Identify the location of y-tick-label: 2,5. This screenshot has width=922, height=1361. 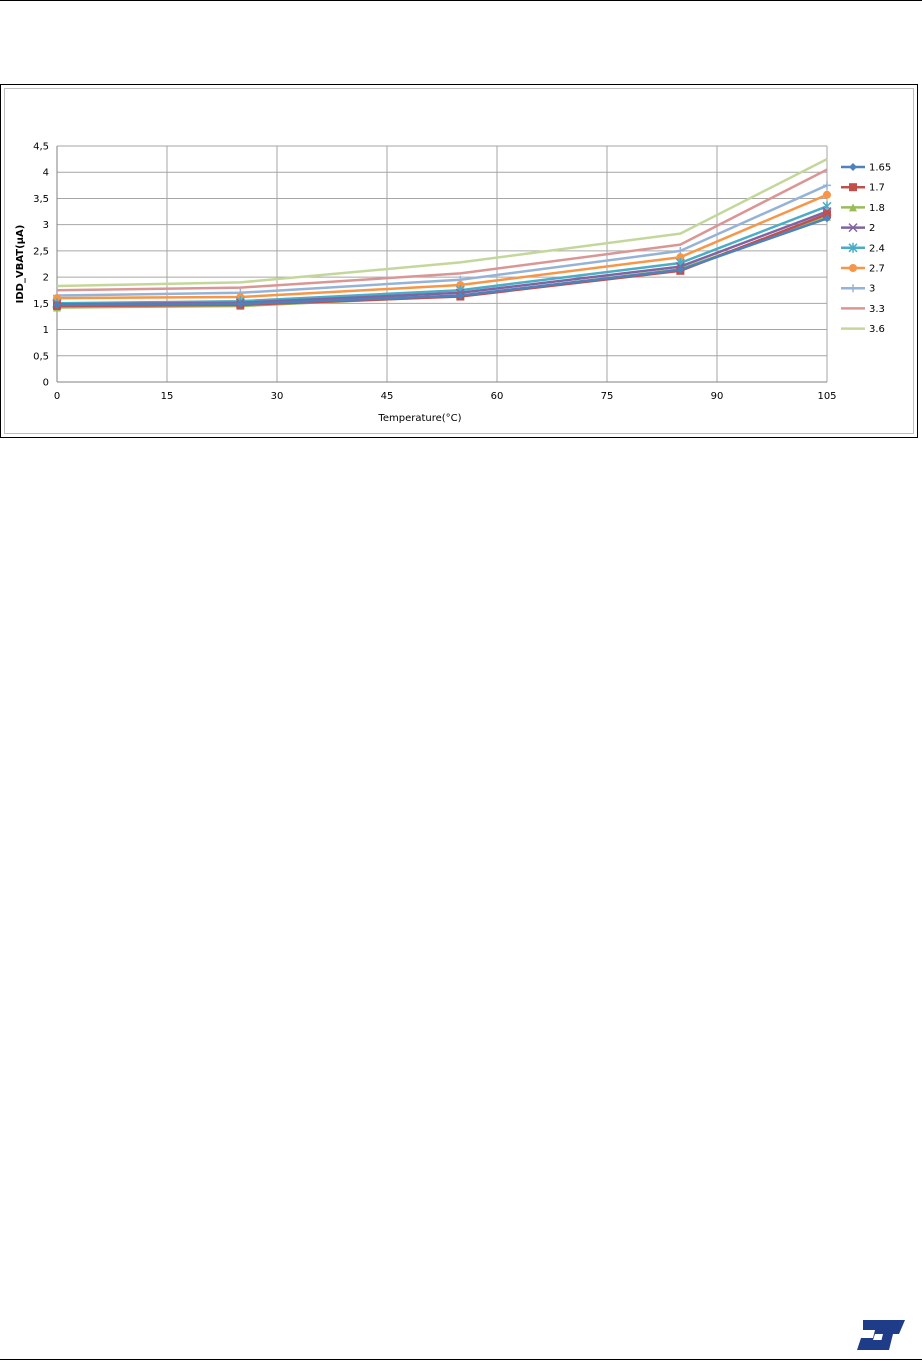
(41, 251).